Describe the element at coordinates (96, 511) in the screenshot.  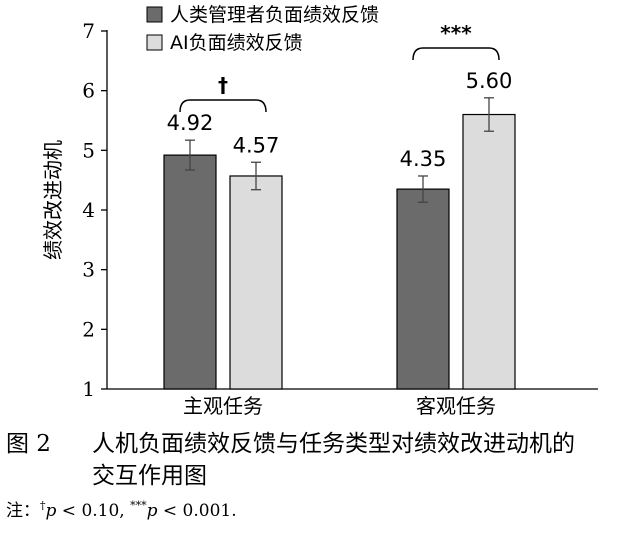
I see `note-threshold-1: < 0.10,` at that location.